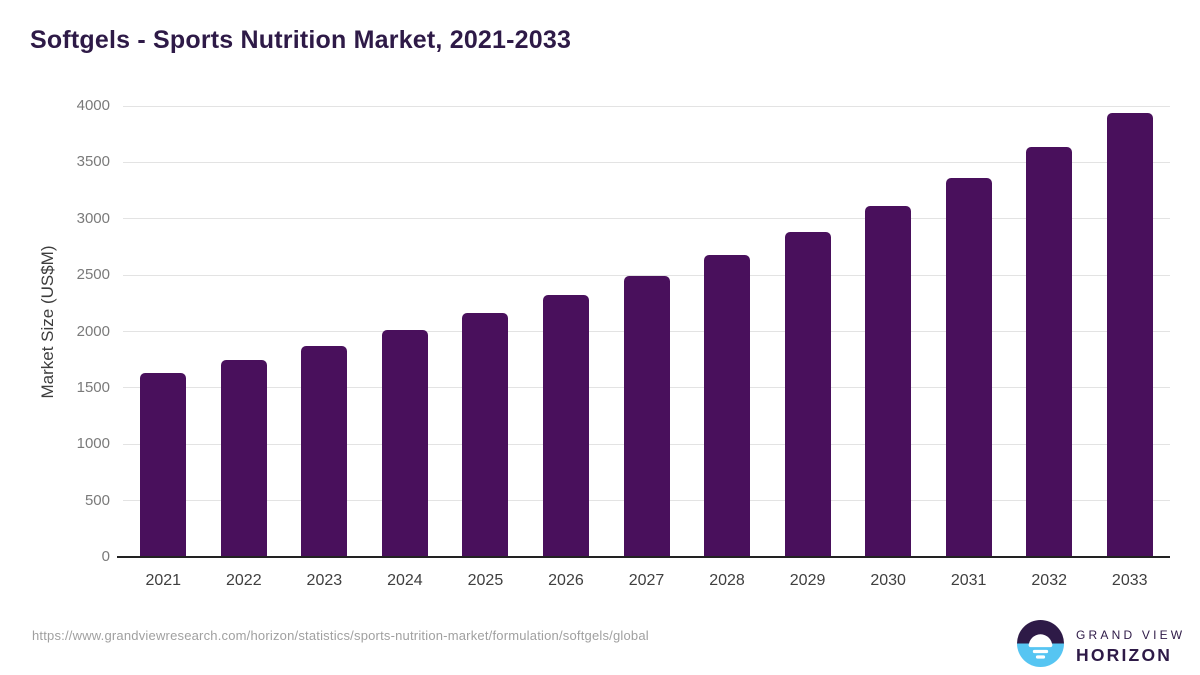 This screenshot has width=1200, height=675. Describe the element at coordinates (485, 435) in the screenshot. I see `bar-2025` at that location.